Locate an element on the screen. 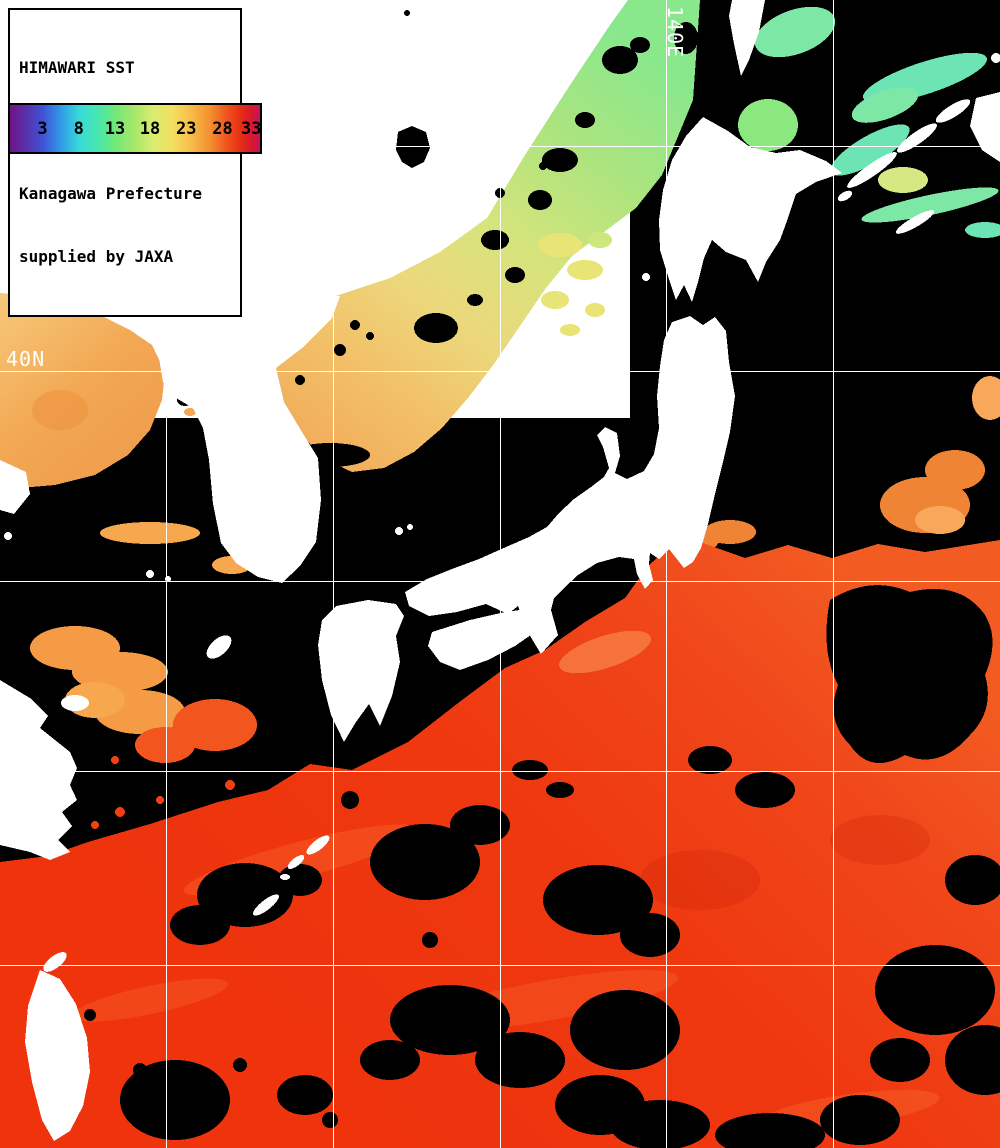 Image resolution: width=1000 pixels, height=1148 pixels. left-coastal-warm-patches is located at coordinates (136, 675).